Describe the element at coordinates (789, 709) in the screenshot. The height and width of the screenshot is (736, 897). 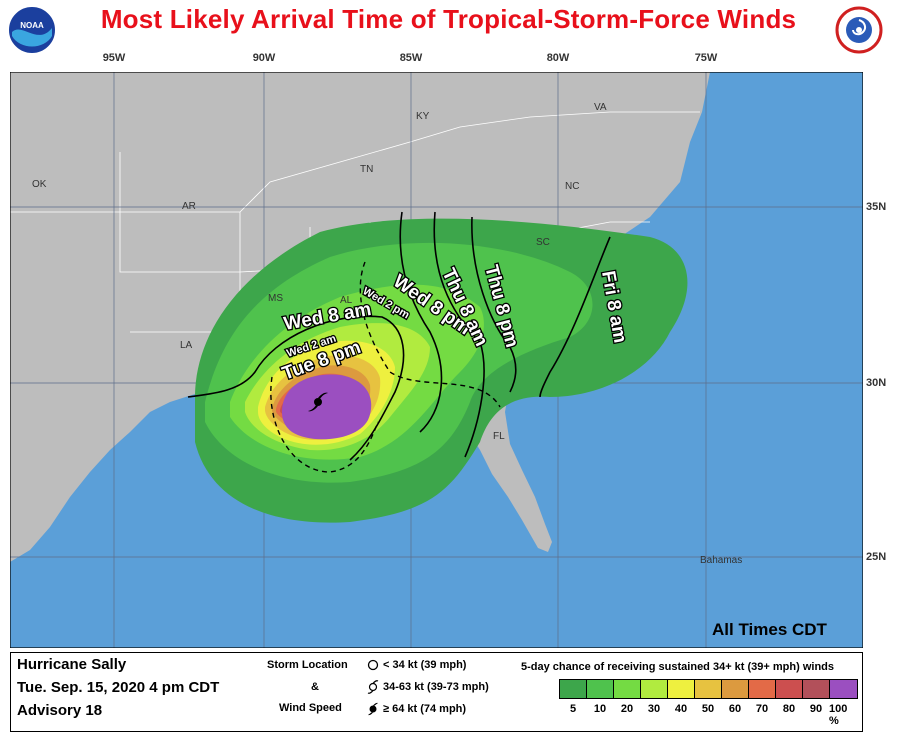
I see `legend-tick-label: 80` at that location.